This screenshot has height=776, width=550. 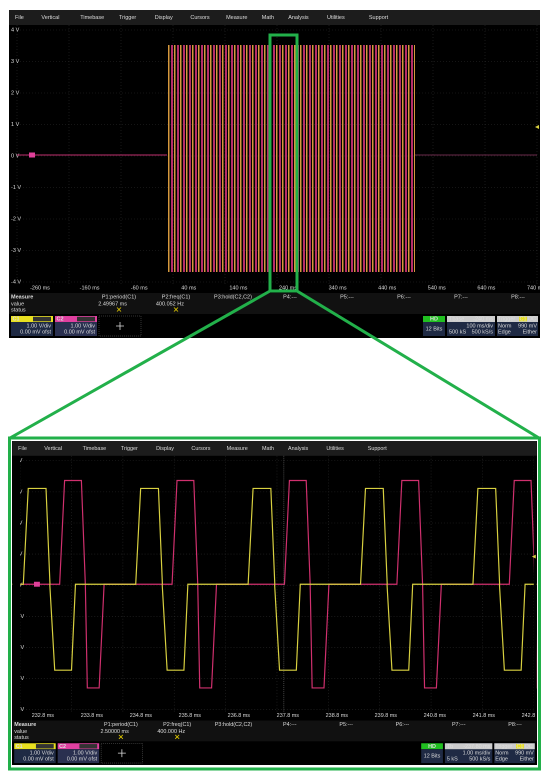 What do you see at coordinates (92, 716) in the screenshot?
I see `x-tick-label: 233.8 ms` at bounding box center [92, 716].